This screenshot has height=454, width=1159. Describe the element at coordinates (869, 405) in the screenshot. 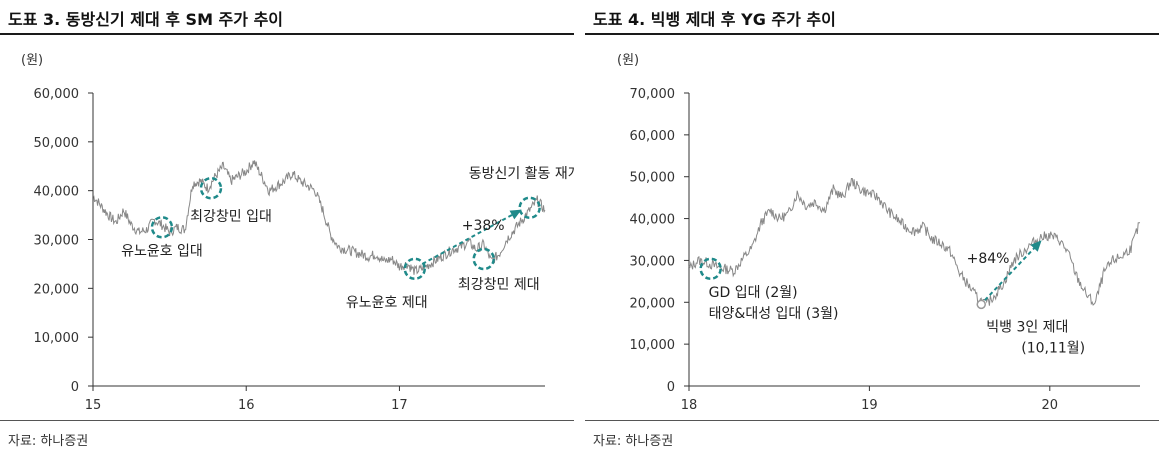

I see `x-tick-label: 19` at that location.